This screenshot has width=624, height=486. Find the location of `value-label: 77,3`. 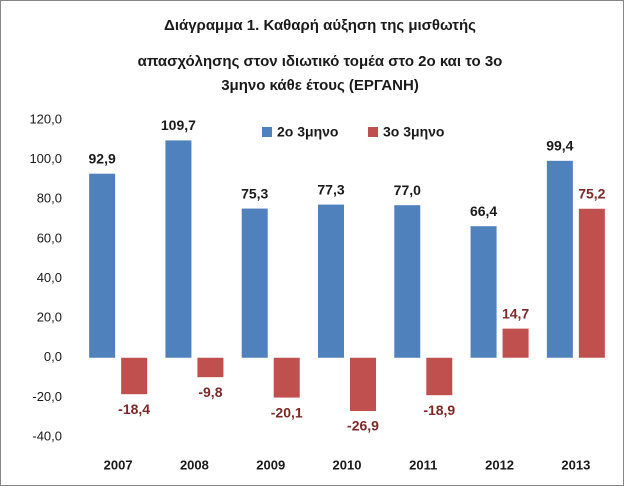

value-label: 77,3 is located at coordinates (330, 189).